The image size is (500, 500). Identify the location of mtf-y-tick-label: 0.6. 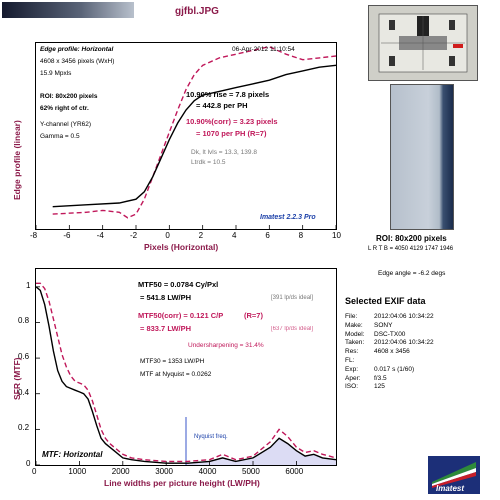
(24, 357).